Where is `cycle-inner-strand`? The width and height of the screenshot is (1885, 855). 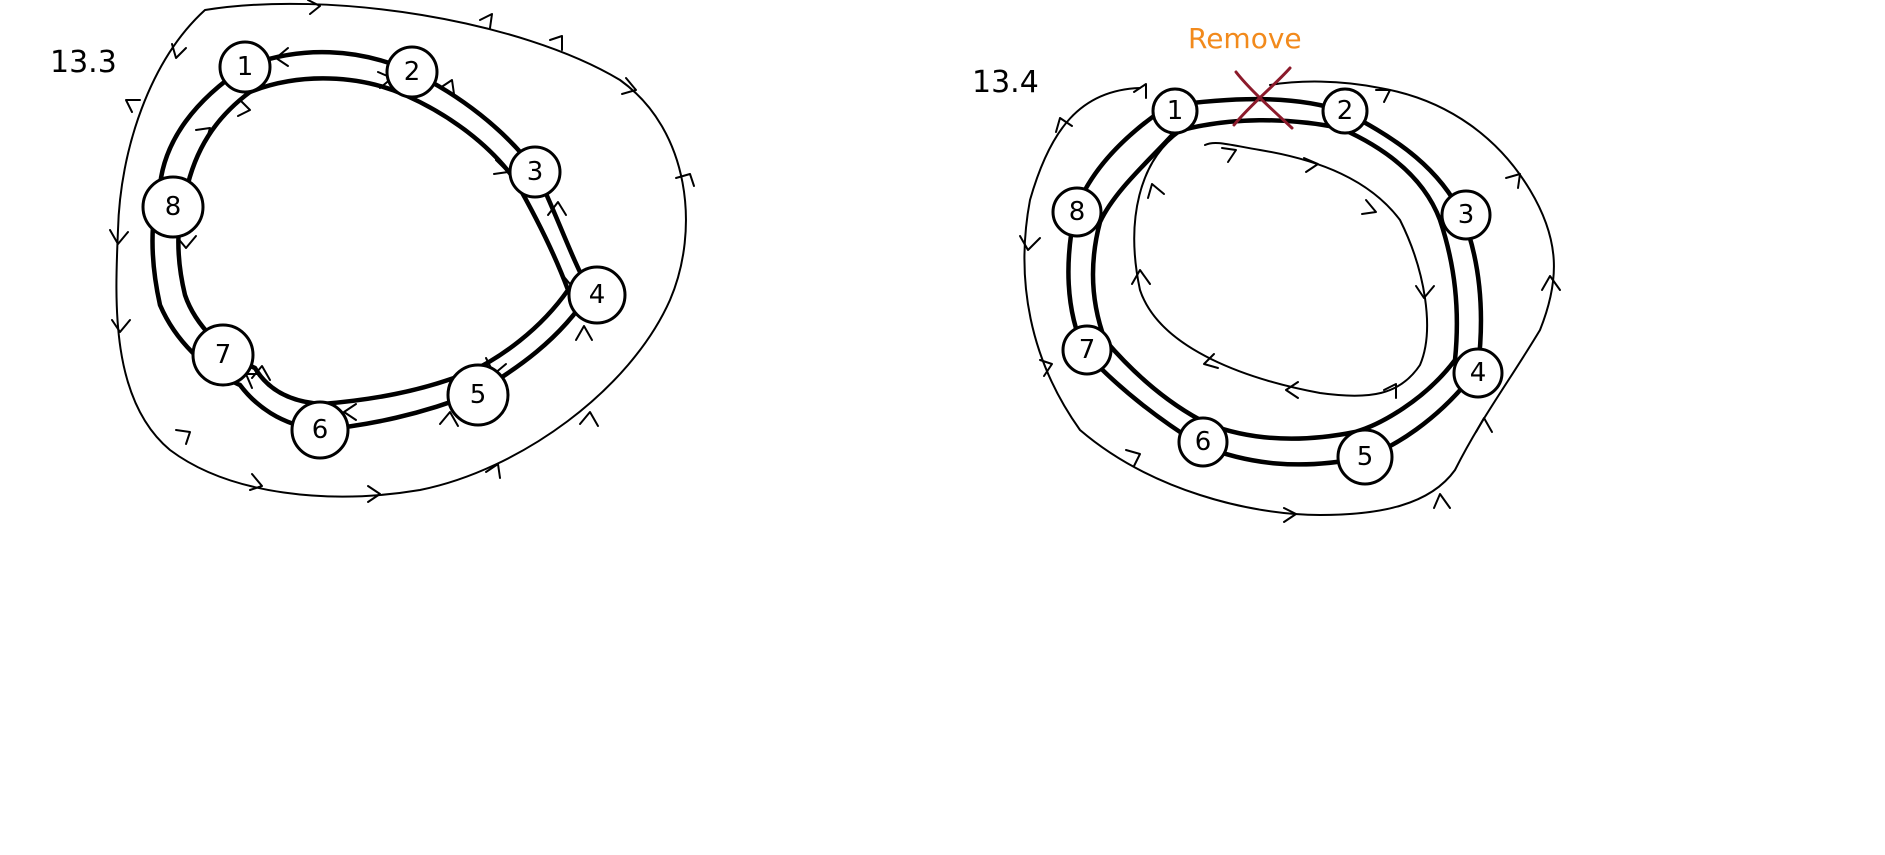
cycle-inner-strand is located at coordinates (373, 241).